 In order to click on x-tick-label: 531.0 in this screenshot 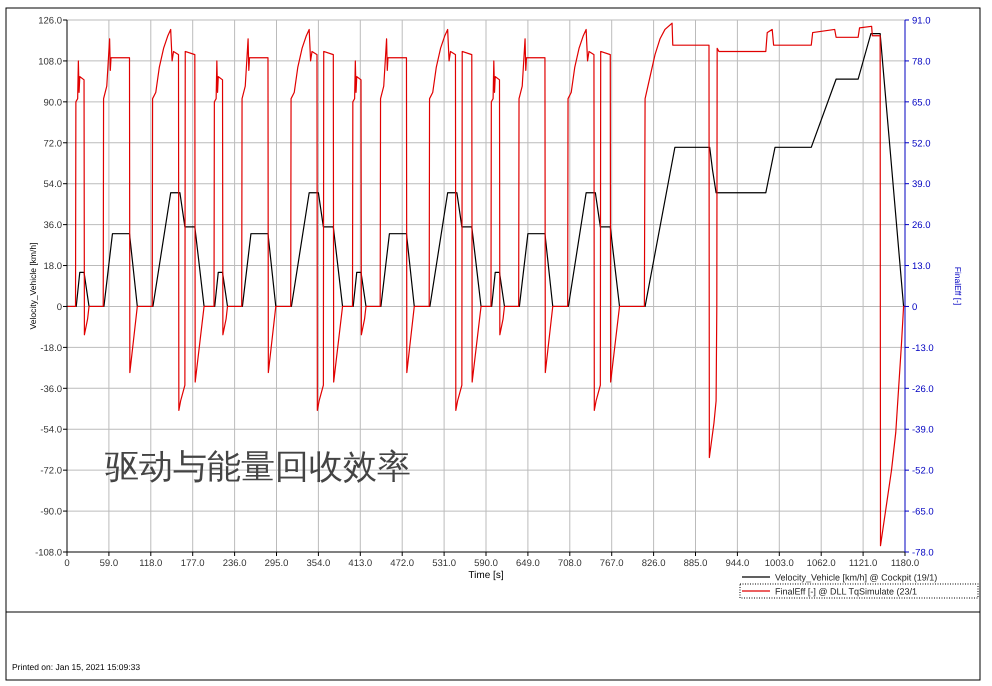, I will do `click(444, 563)`.